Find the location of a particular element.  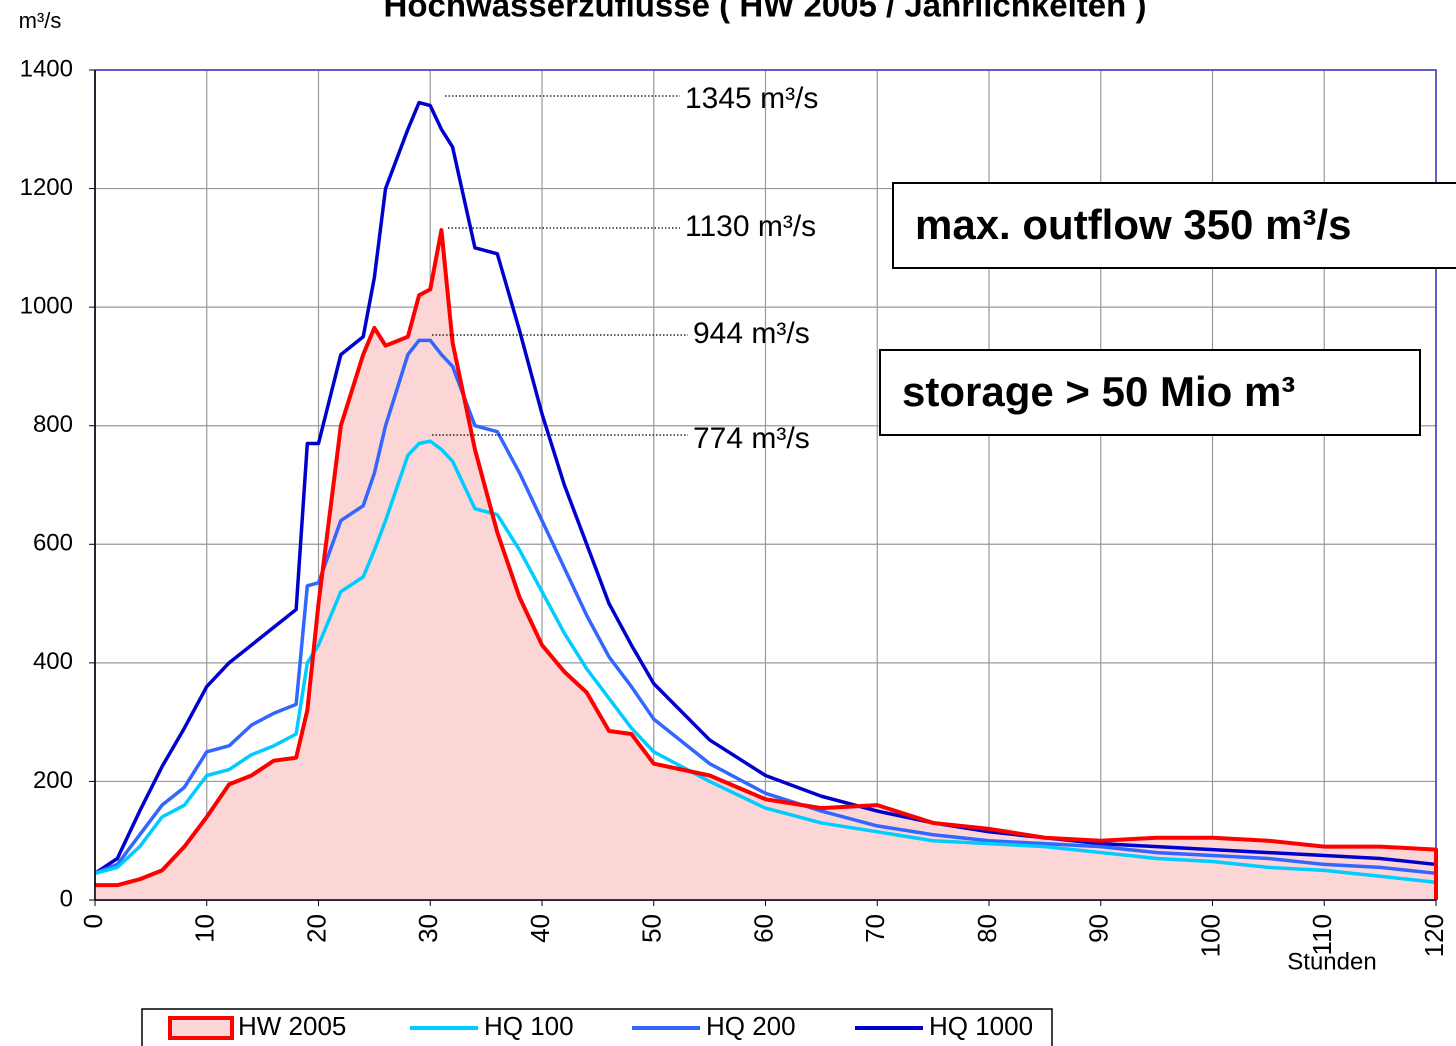

y-tick-label: 600 is located at coordinates (53, 543).